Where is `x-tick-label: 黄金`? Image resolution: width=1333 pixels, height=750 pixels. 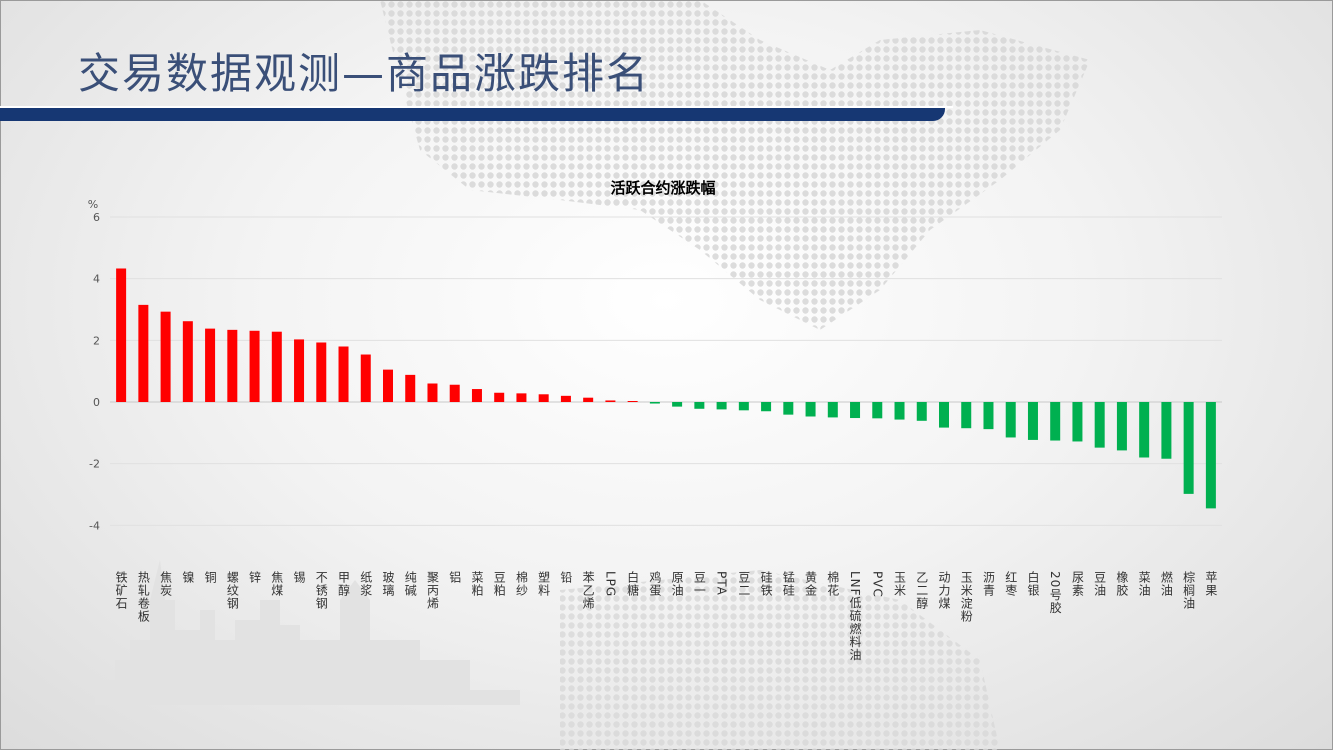 x-tick-label: 黄金 is located at coordinates (811, 584).